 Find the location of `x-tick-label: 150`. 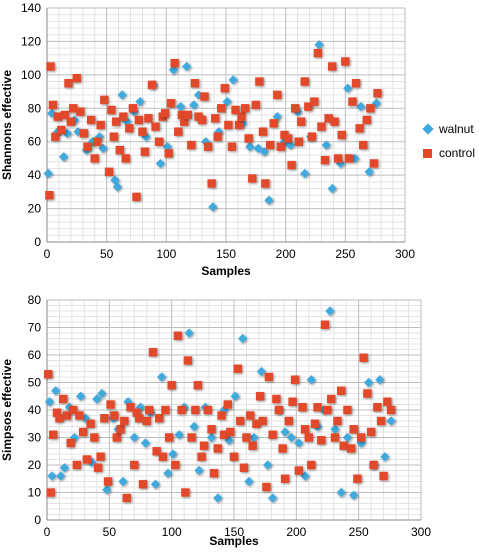

x-tick-label: 150 is located at coordinates (226, 254).